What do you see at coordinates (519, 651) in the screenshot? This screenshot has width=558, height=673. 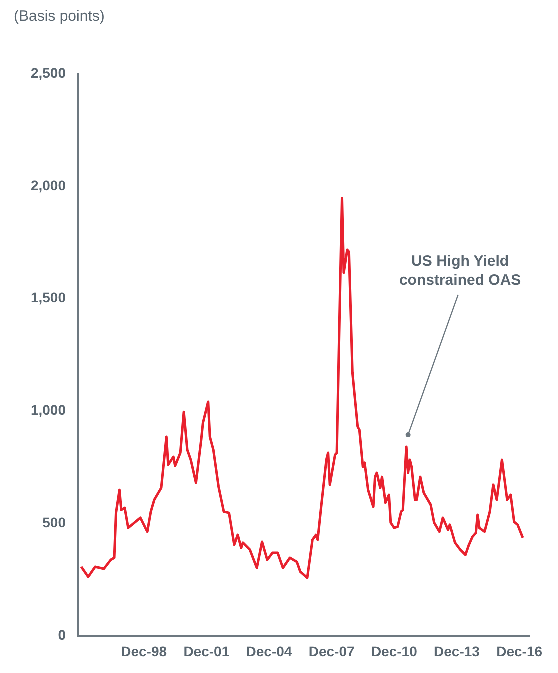 I see `x-tick-label: Dec-16` at bounding box center [519, 651].